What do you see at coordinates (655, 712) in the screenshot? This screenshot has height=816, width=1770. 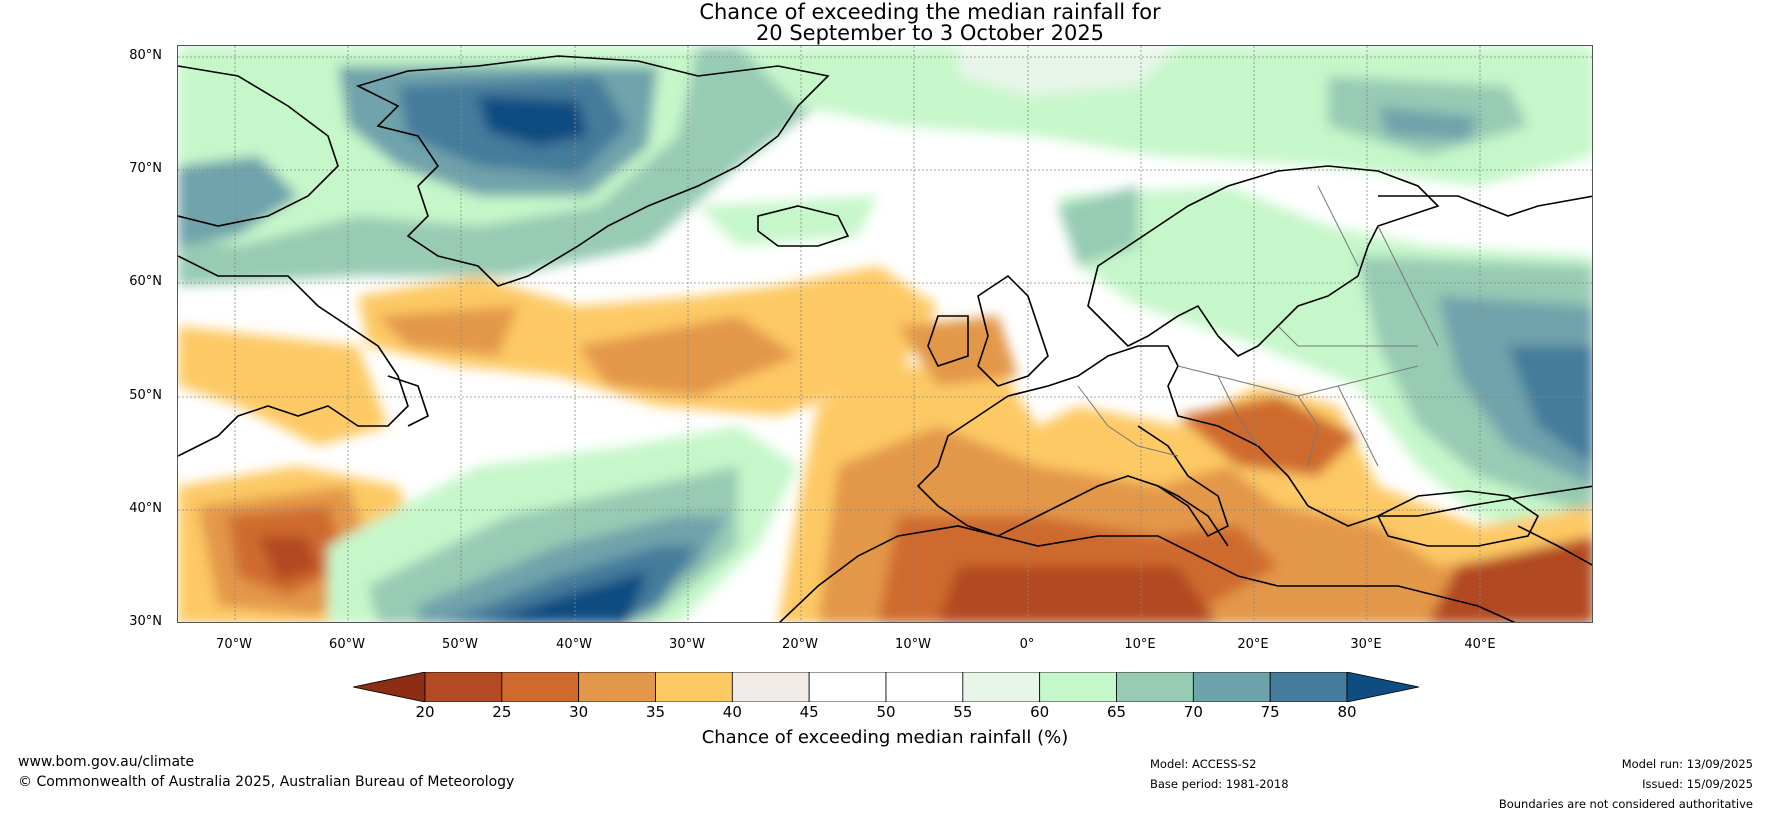 I see `colorbar-tick-label: 35` at bounding box center [655, 712].